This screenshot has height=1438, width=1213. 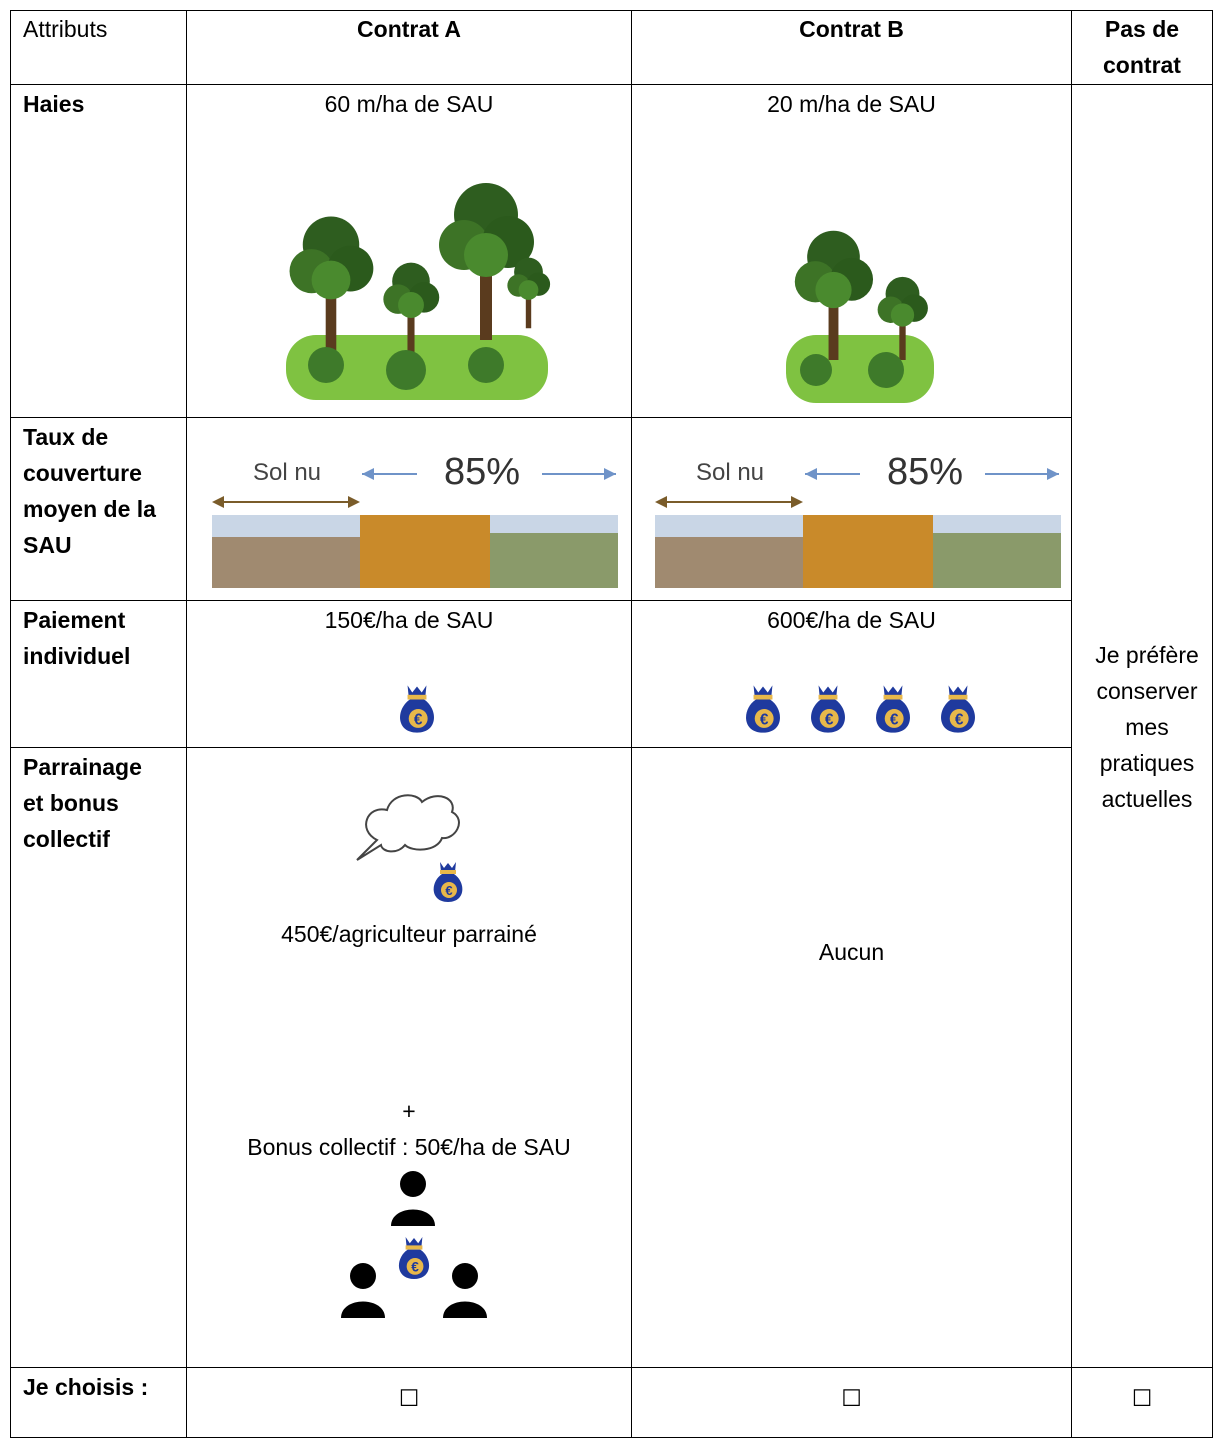 I want to click on cell-text: +, so click(x=409, y=1111).